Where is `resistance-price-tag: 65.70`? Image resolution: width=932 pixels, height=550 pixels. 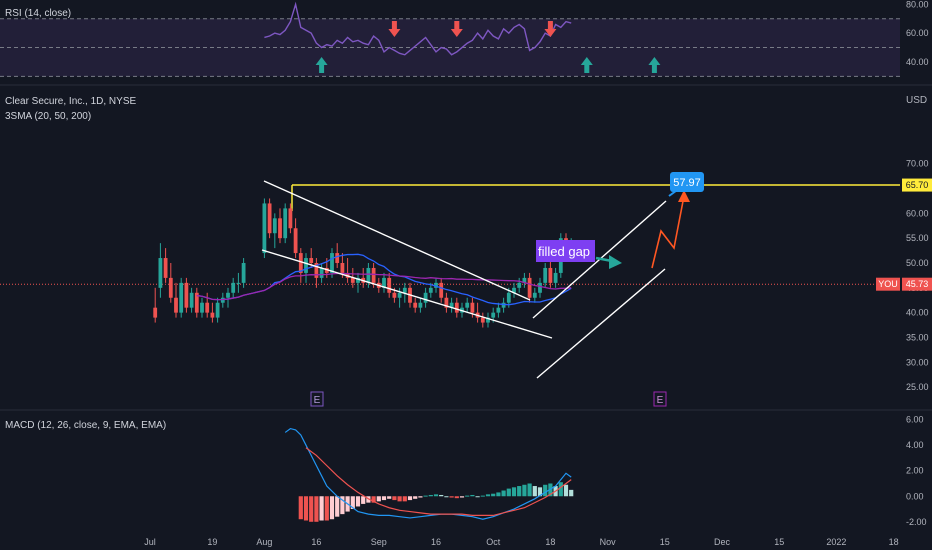 resistance-price-tag: 65.70 is located at coordinates (917, 185).